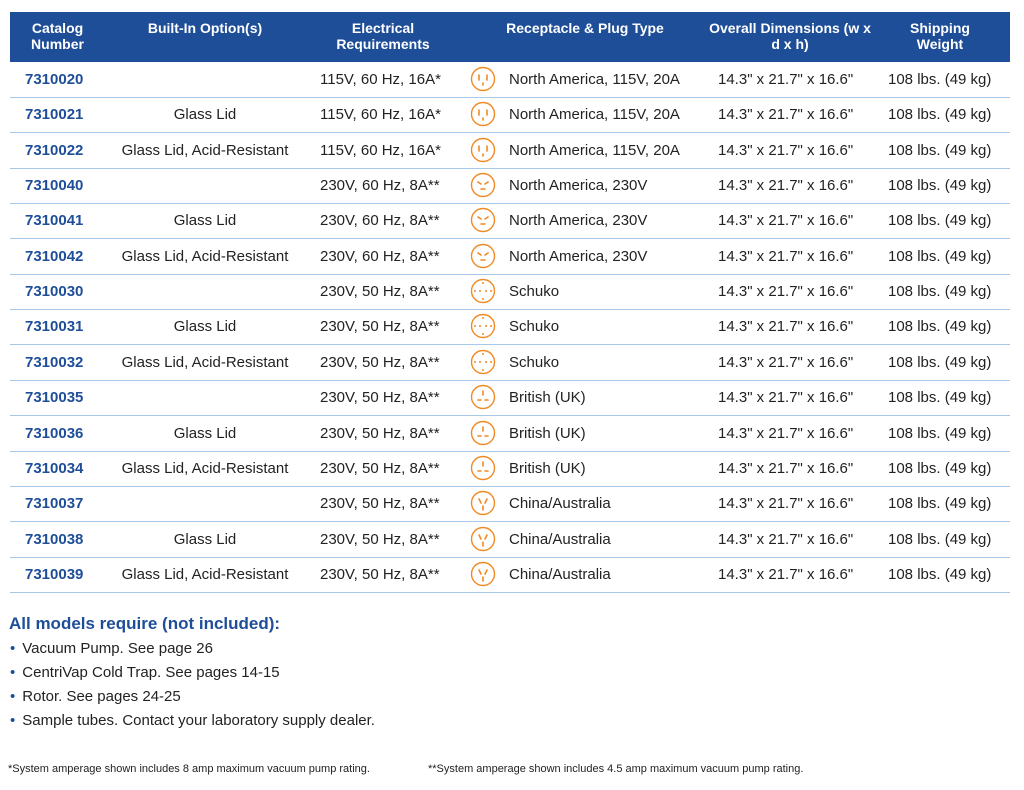 The image size is (1024, 790). Describe the element at coordinates (151, 672) in the screenshot. I see `requirement-text: CentriVap Cold Trap. See pages 14-15` at that location.